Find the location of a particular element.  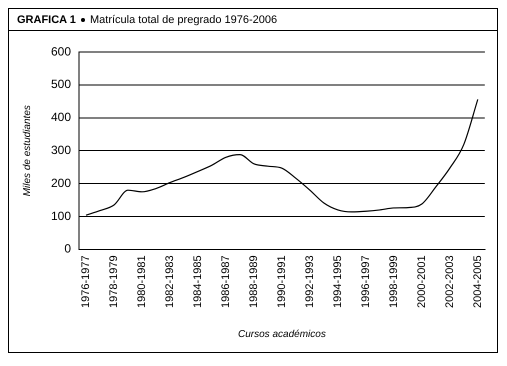

x-tick-label: 1986-1987 is located at coordinates (226, 281).